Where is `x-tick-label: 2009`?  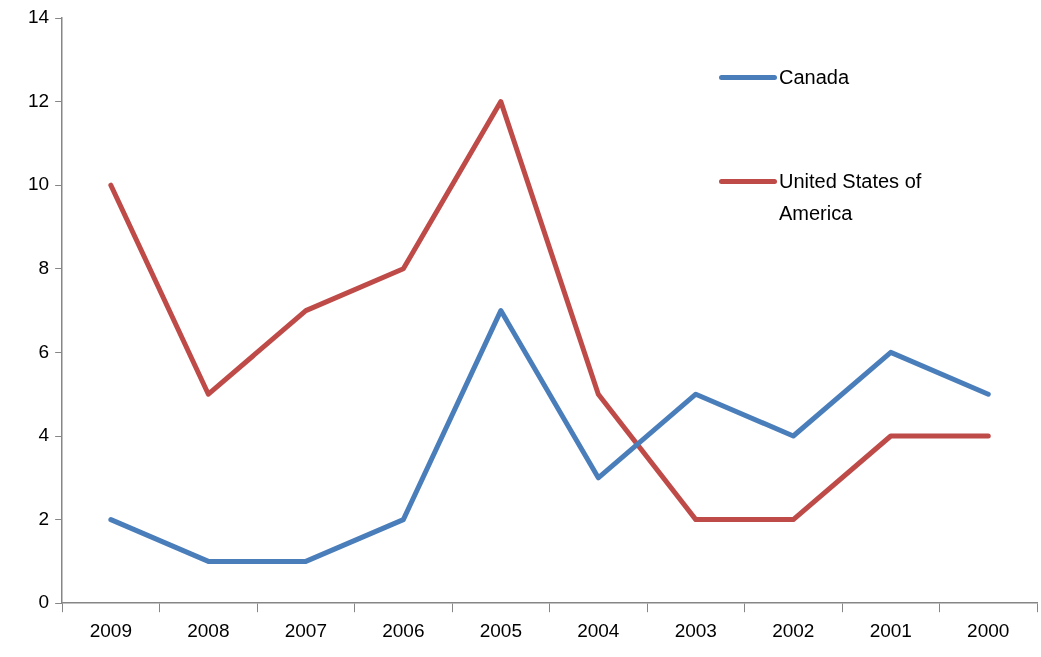
x-tick-label: 2009 is located at coordinates (111, 630).